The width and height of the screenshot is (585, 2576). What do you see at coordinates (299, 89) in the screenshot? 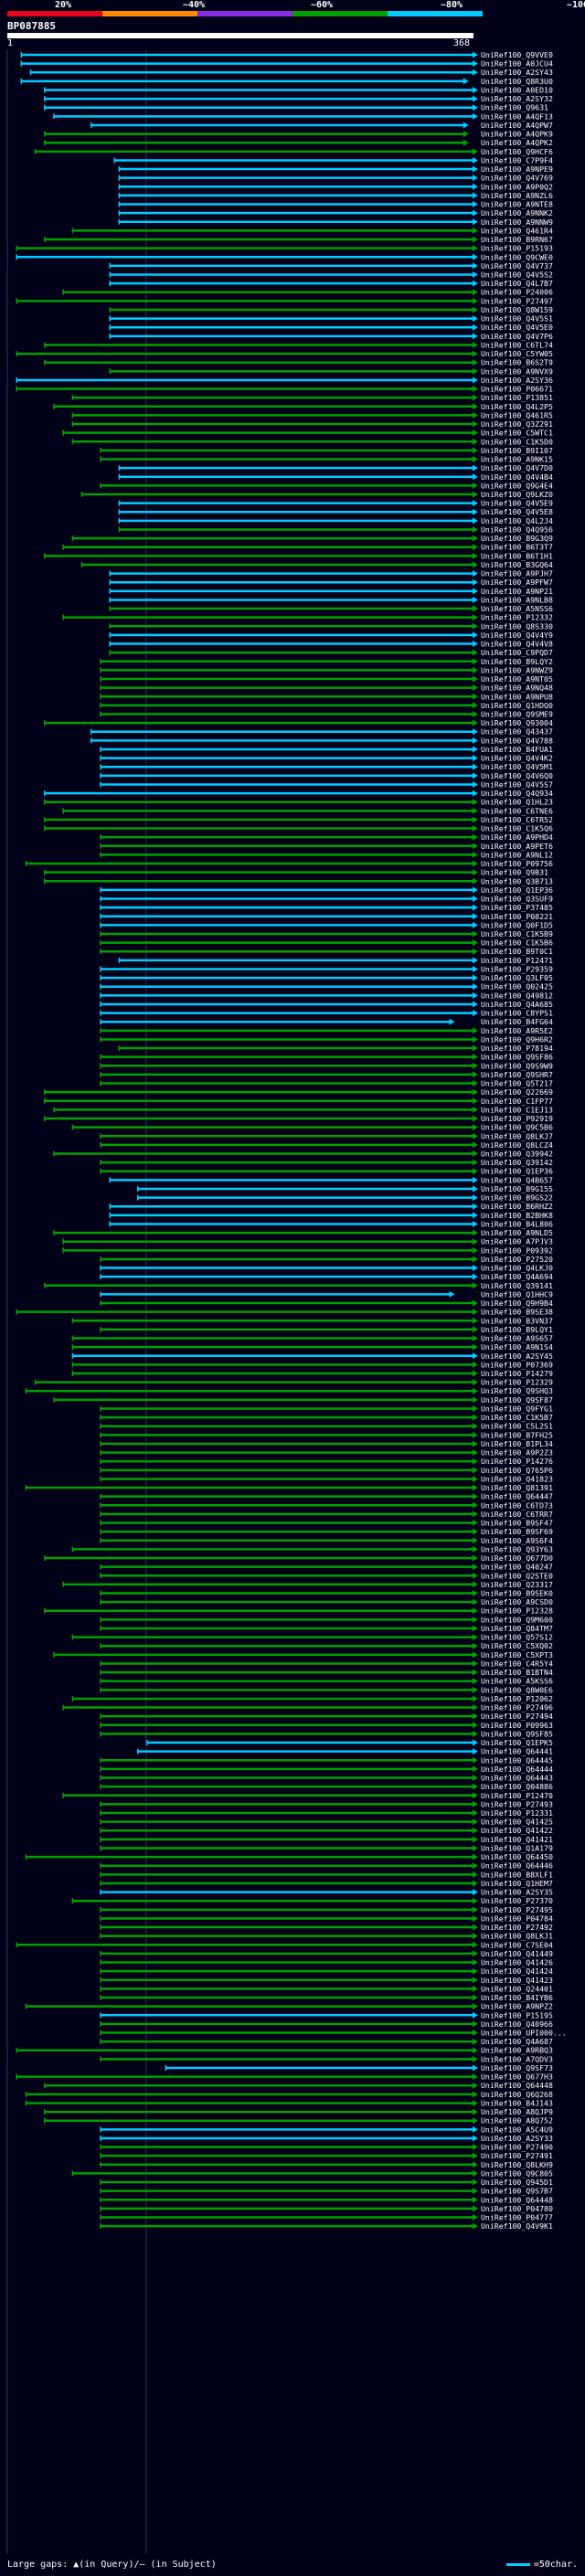
I see `hit-row: UniRef100_A0ED10` at bounding box center [299, 89].